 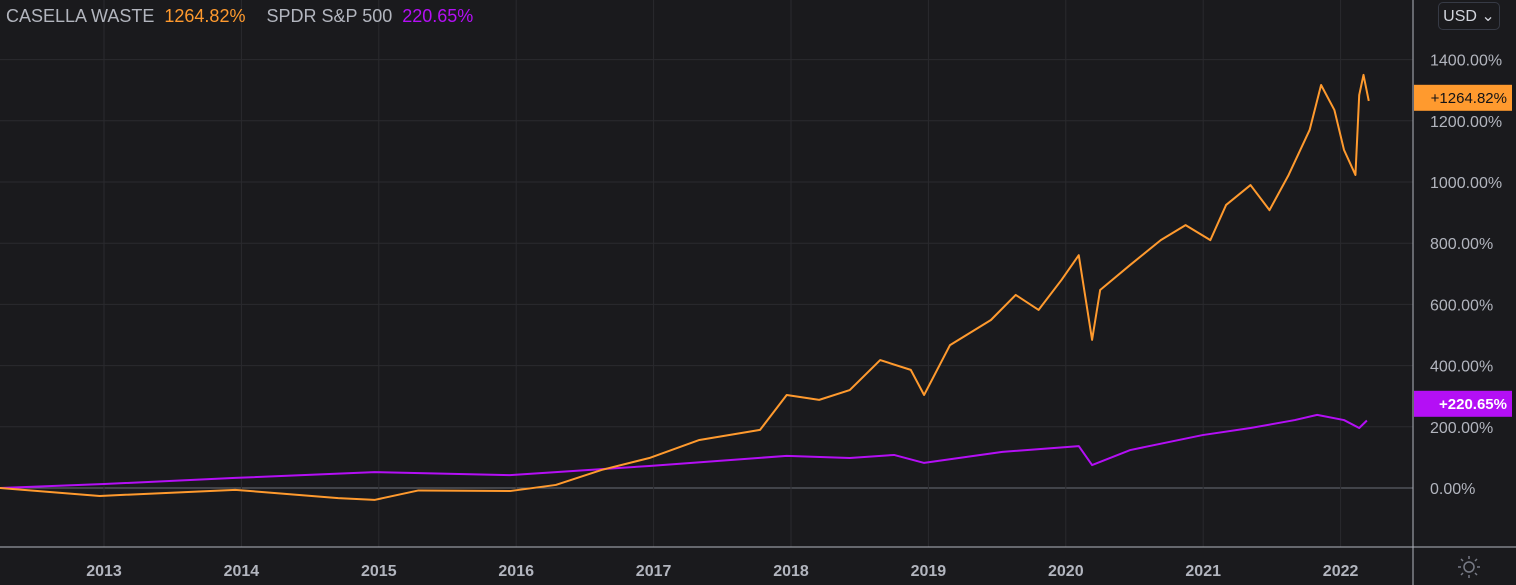 What do you see at coordinates (684, 451) in the screenshot?
I see `series-line-spy` at bounding box center [684, 451].